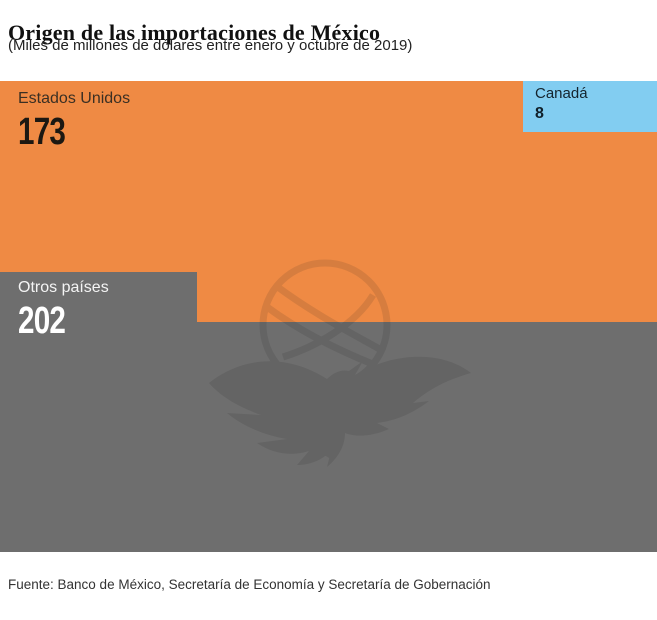  Describe the element at coordinates (561, 103) in the screenshot. I see `label-group-canada: Canadá 8` at that location.